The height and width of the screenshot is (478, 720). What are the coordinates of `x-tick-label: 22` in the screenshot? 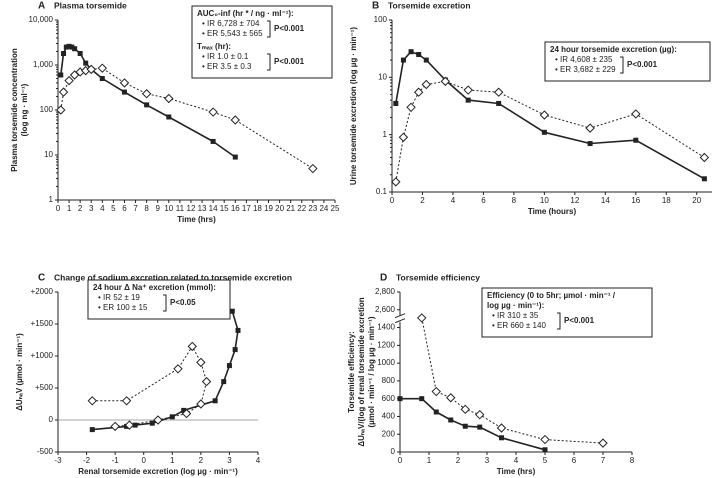 It's located at (301, 208).